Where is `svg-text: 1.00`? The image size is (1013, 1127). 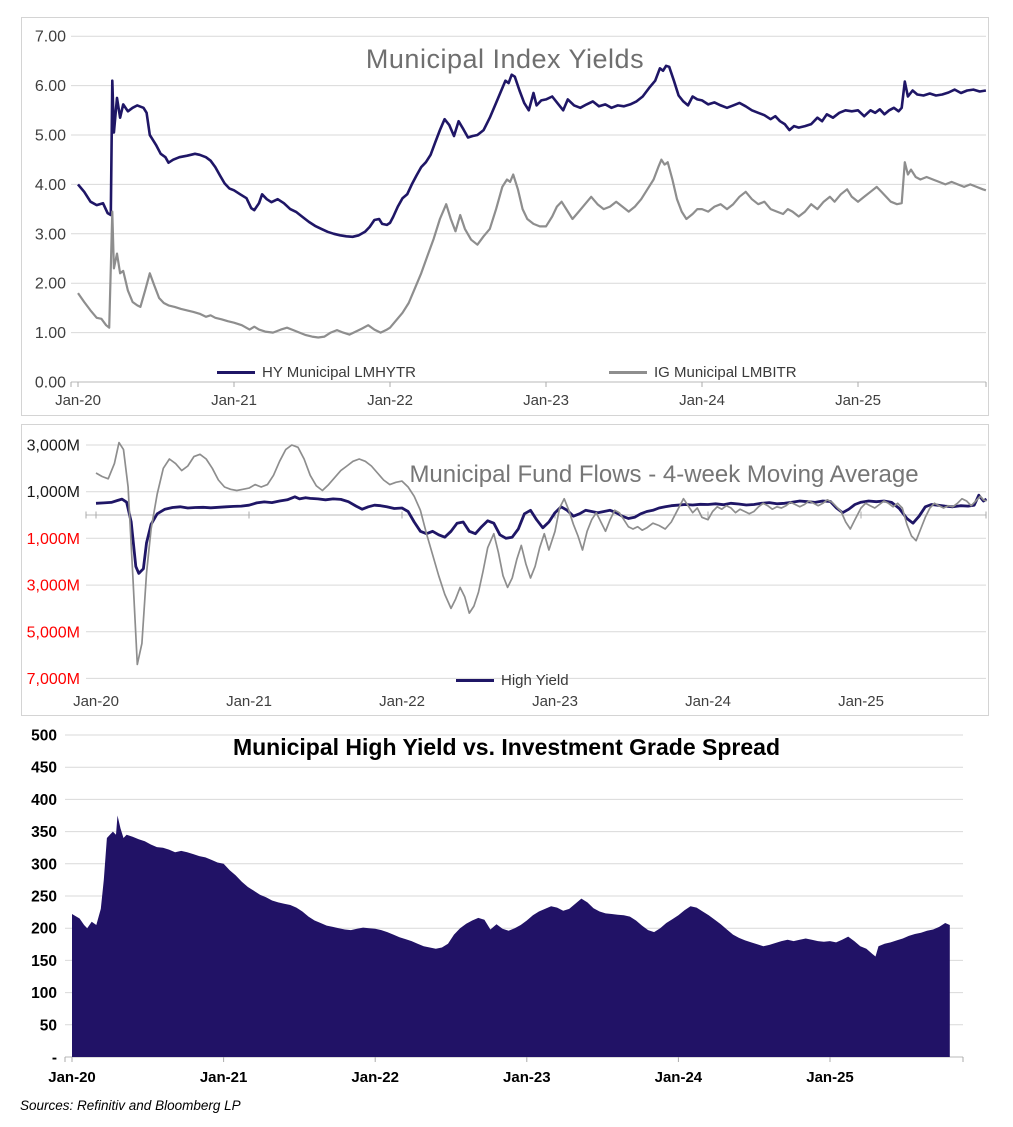
svg-text: 1.00 is located at coordinates (50, 333).